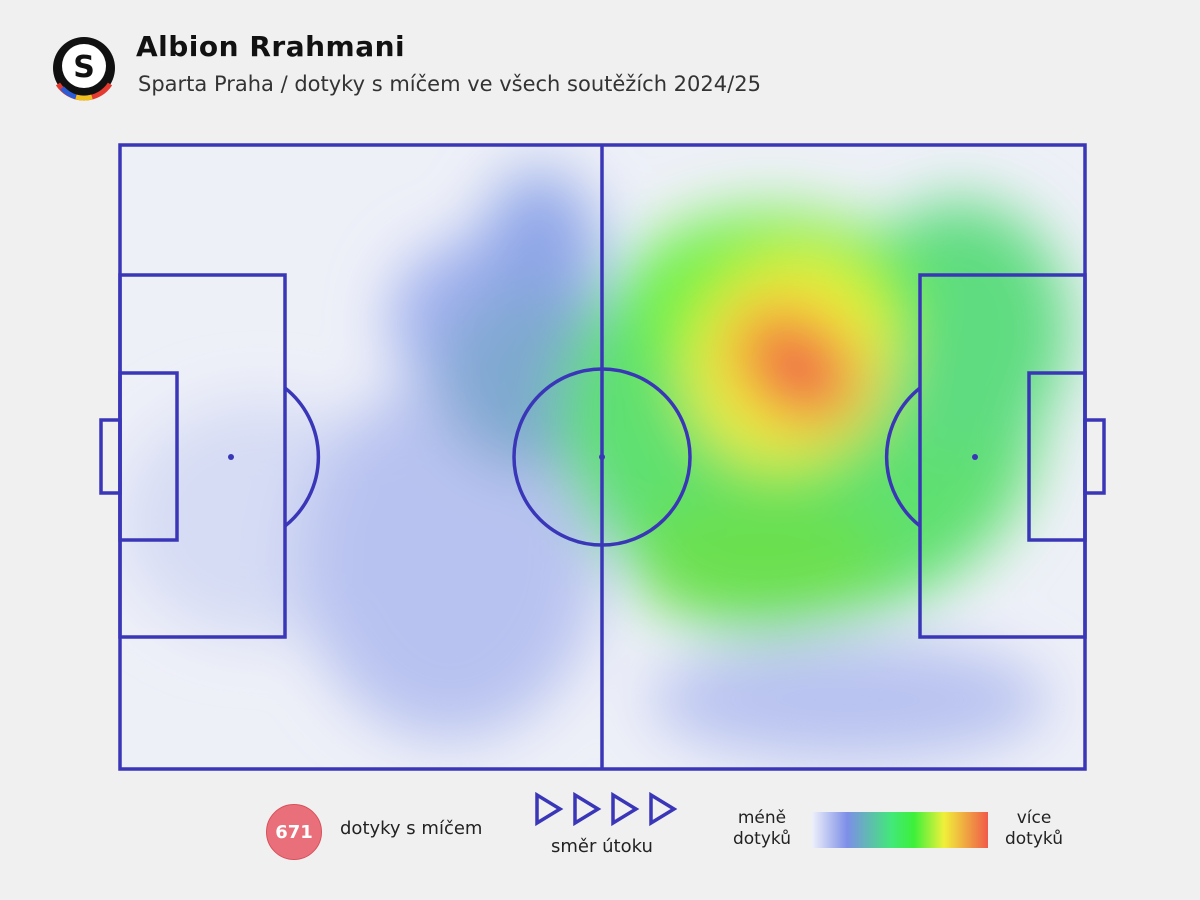 This screenshot has width=1200, height=900. I want to click on touch-label: dotyky s míčem, so click(411, 828).